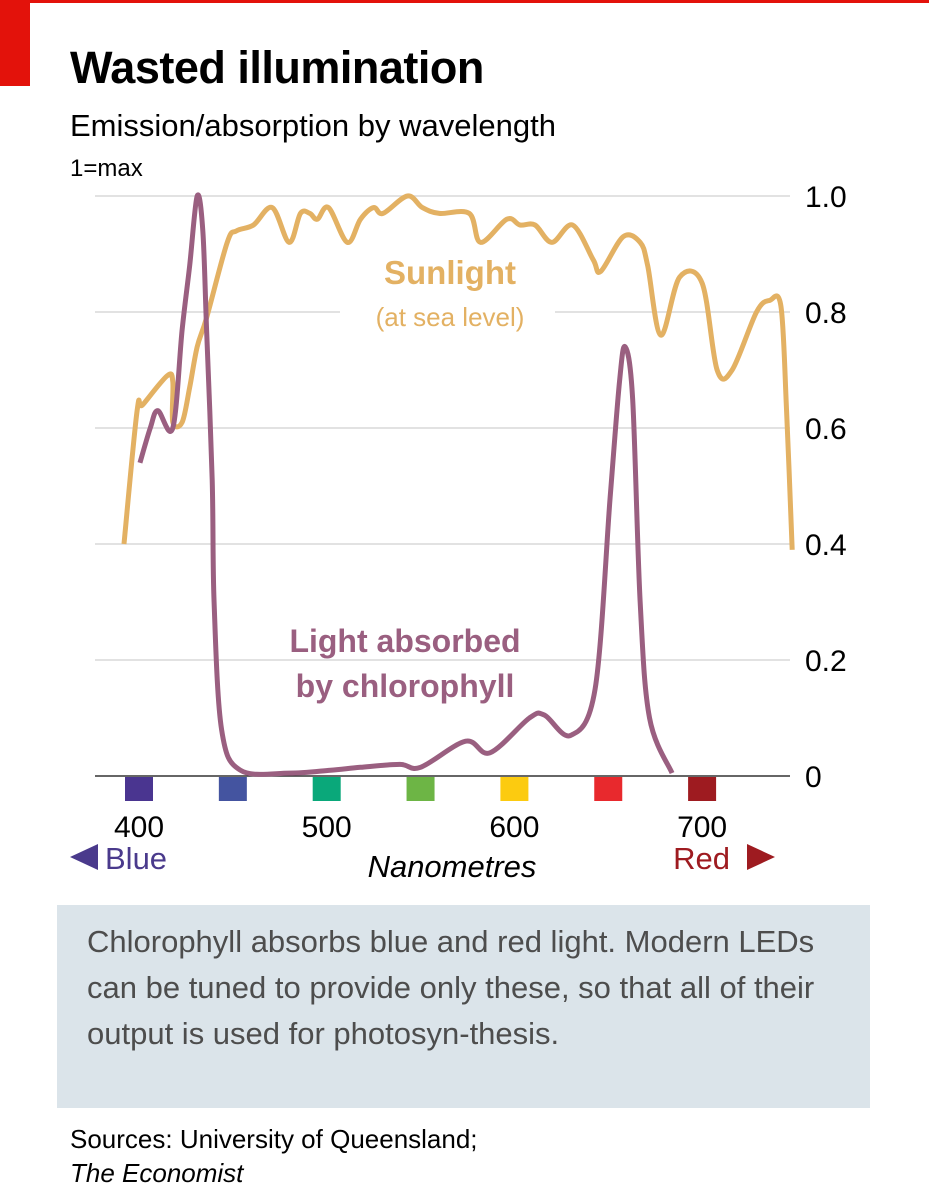 This screenshot has width=929, height=1200. What do you see at coordinates (464, 1) in the screenshot?
I see `top-accent-line` at bounding box center [464, 1].